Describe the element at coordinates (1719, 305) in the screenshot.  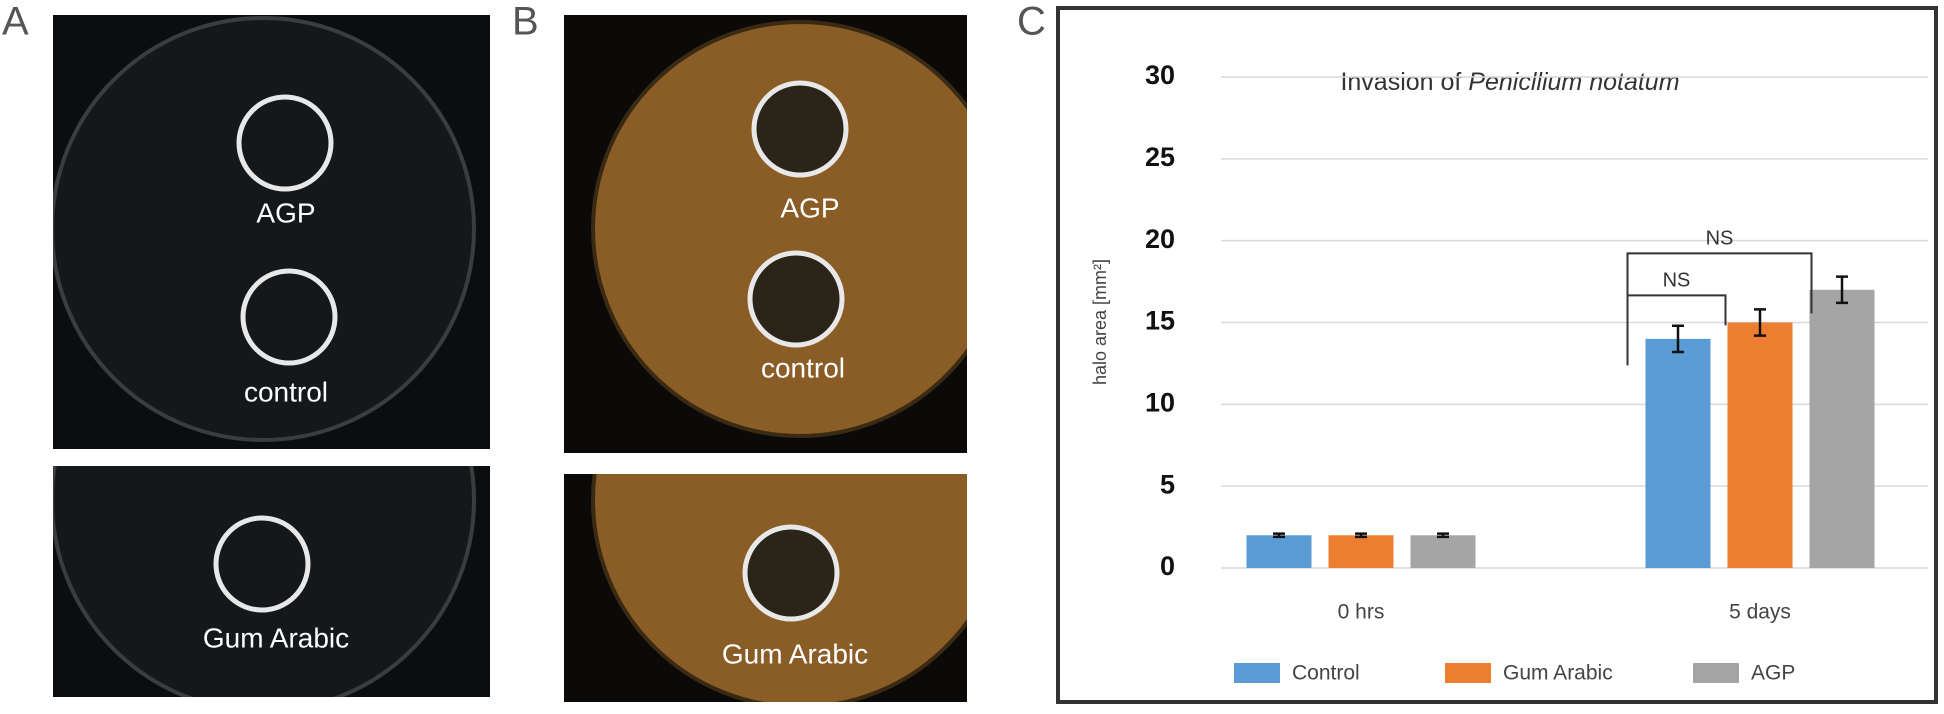
I see `significance-bracket` at that location.